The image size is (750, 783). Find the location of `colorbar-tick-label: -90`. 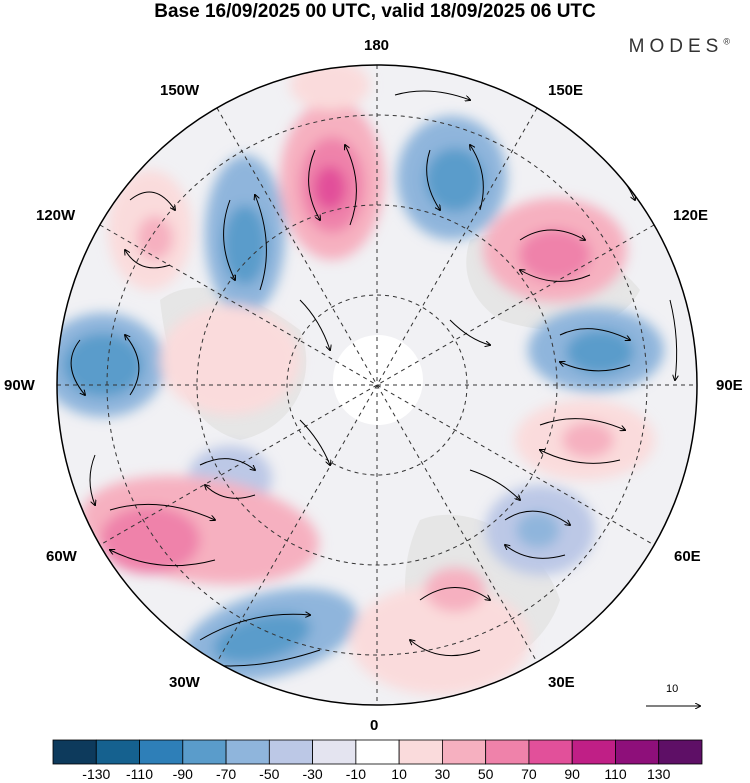

colorbar-tick-label: -90 is located at coordinates (182, 774).